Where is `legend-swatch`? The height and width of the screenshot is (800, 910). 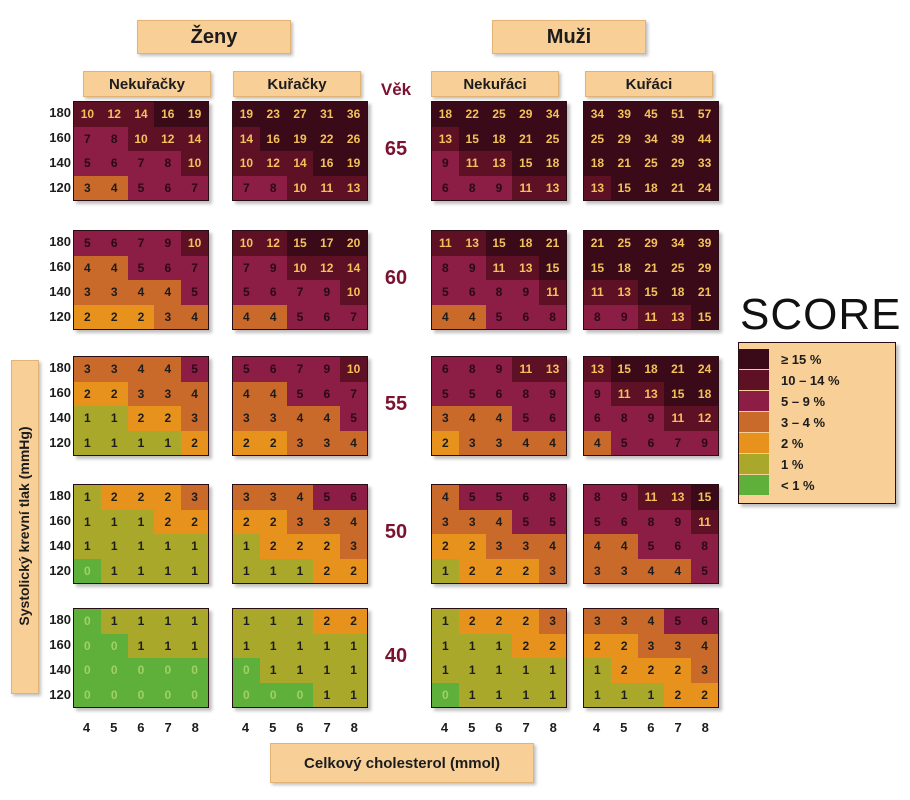 legend-swatch is located at coordinates (754, 401).